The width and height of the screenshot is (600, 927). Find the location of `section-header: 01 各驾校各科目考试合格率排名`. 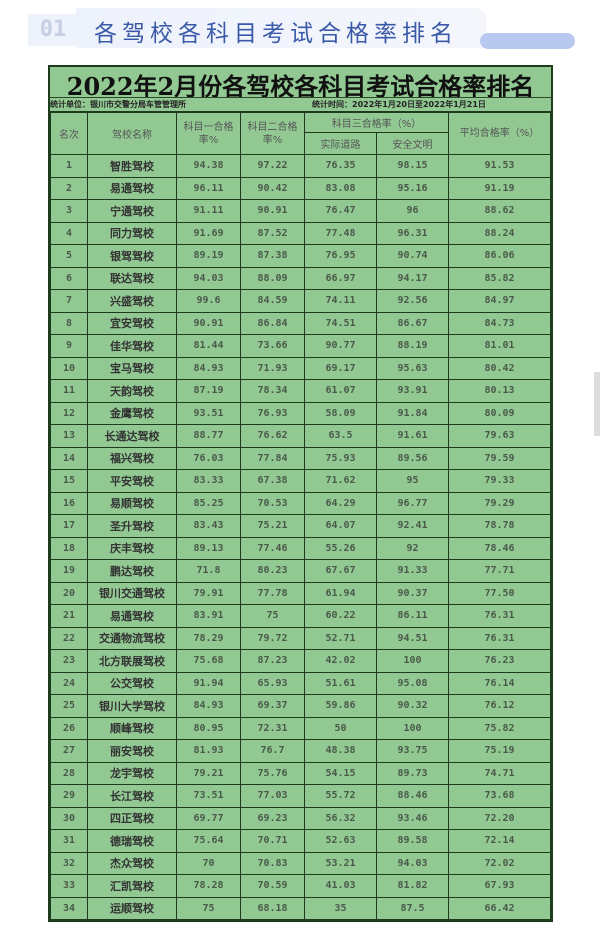

section-header: 01 各驾校各科目考试合格率排名 is located at coordinates (302, 29).